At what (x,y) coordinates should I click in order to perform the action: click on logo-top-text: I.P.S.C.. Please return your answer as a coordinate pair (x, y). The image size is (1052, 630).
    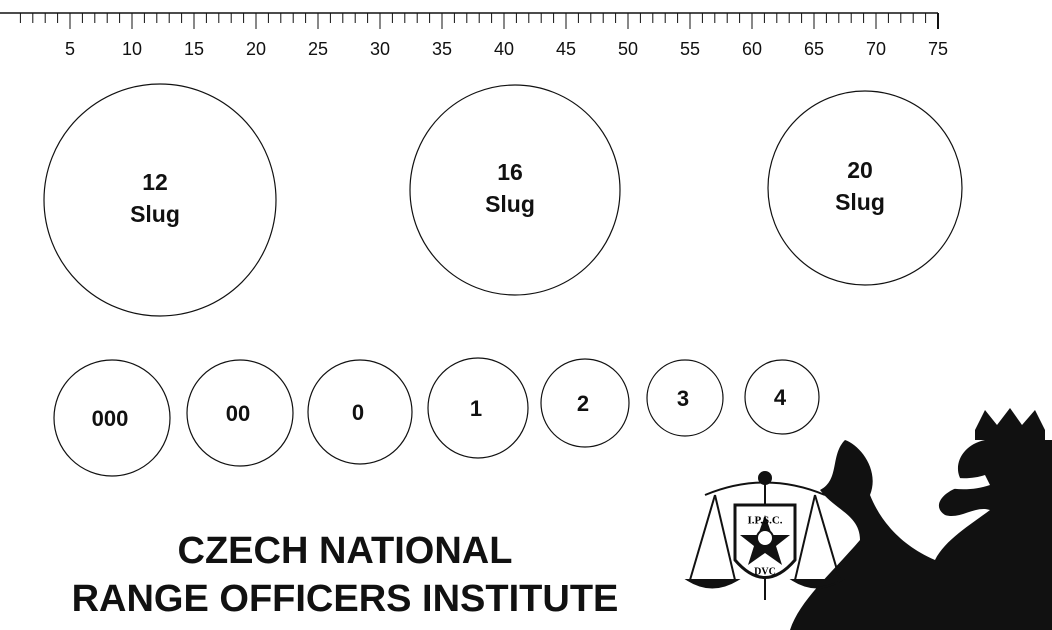
    Looking at the image, I should click on (764, 521).